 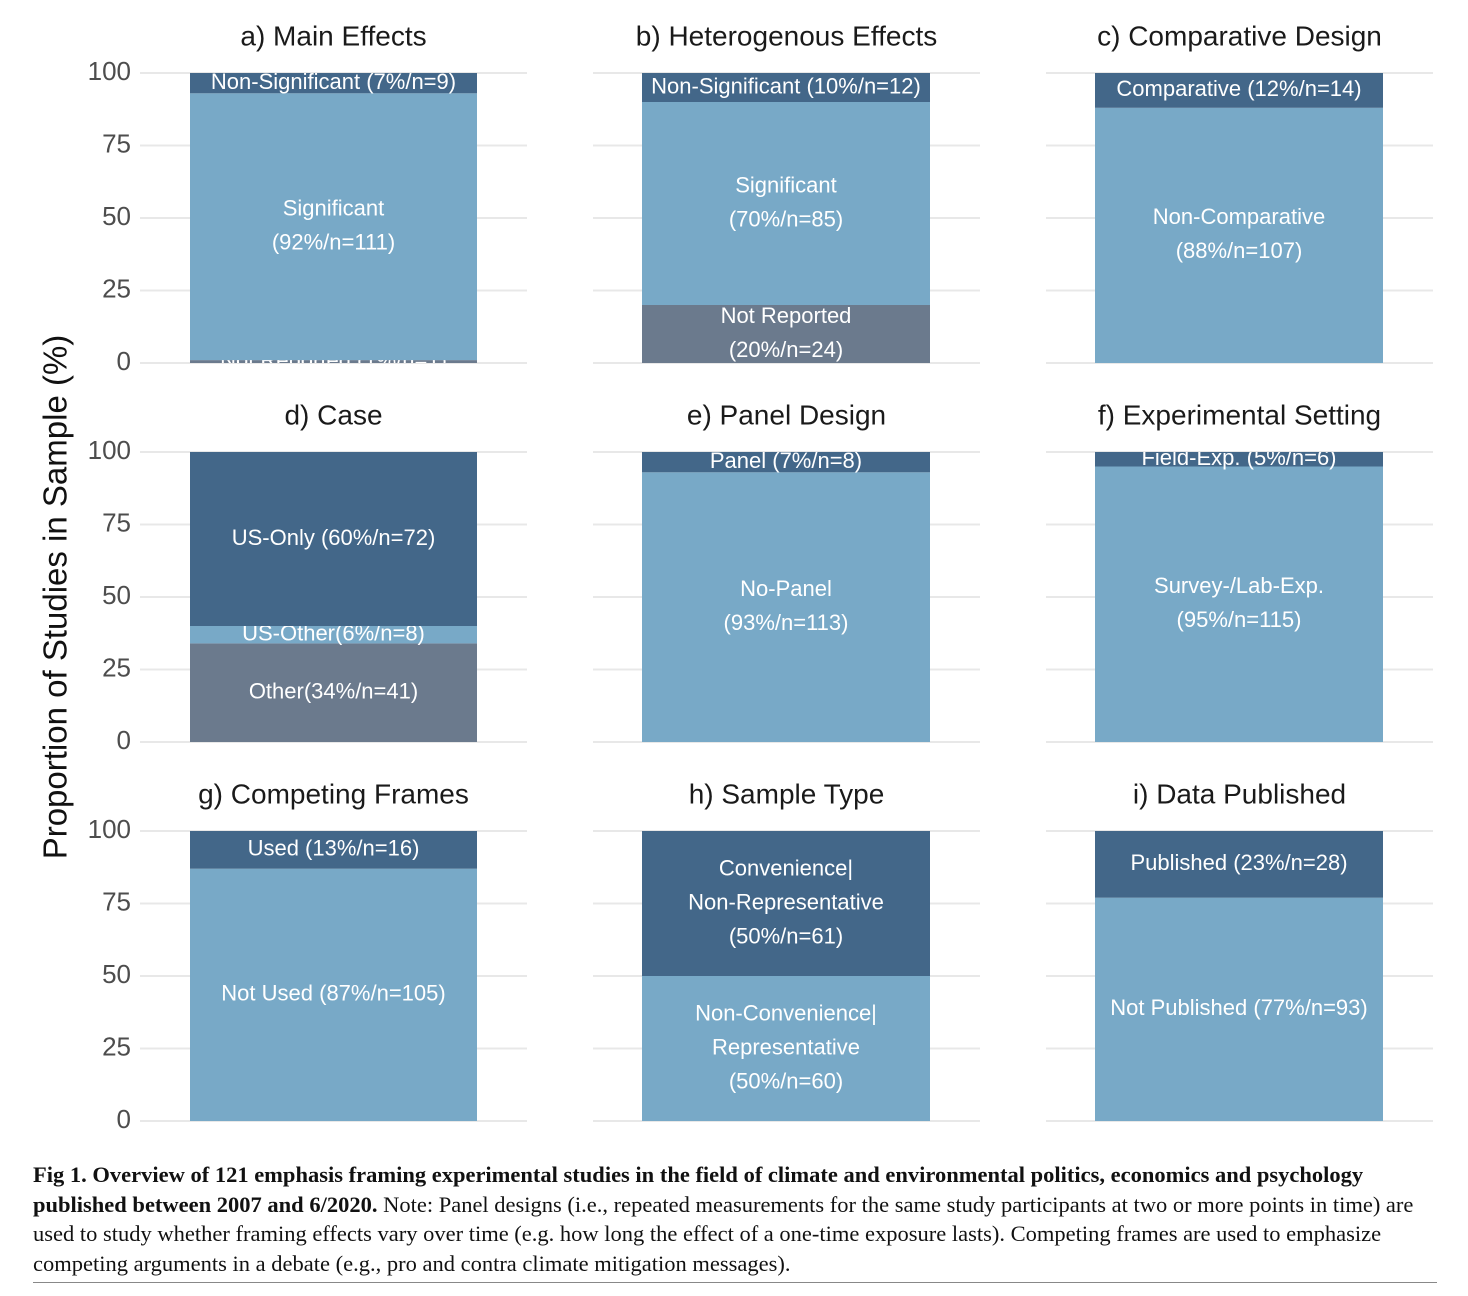 I want to click on segment-label: Other(34%/n=41), so click(x=333, y=691).